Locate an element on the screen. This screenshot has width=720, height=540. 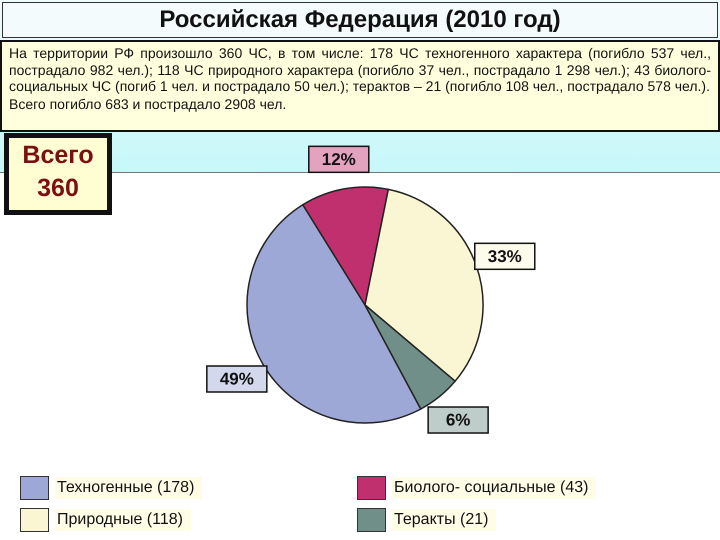
data-label: 49% is located at coordinates (237, 379).